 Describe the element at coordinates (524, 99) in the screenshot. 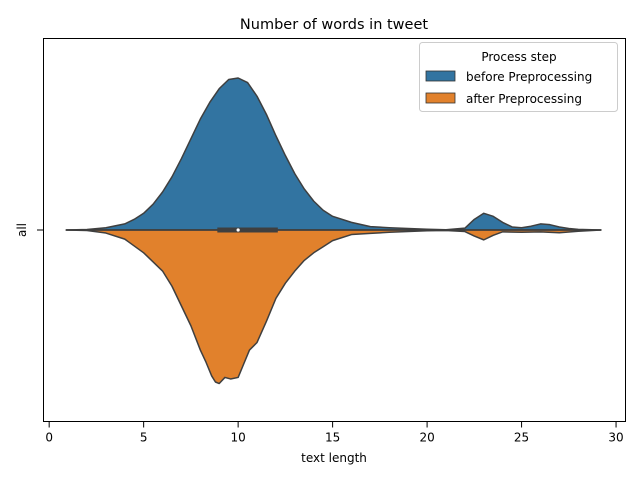

I see `legend-label-after: after Preprocessing` at that location.